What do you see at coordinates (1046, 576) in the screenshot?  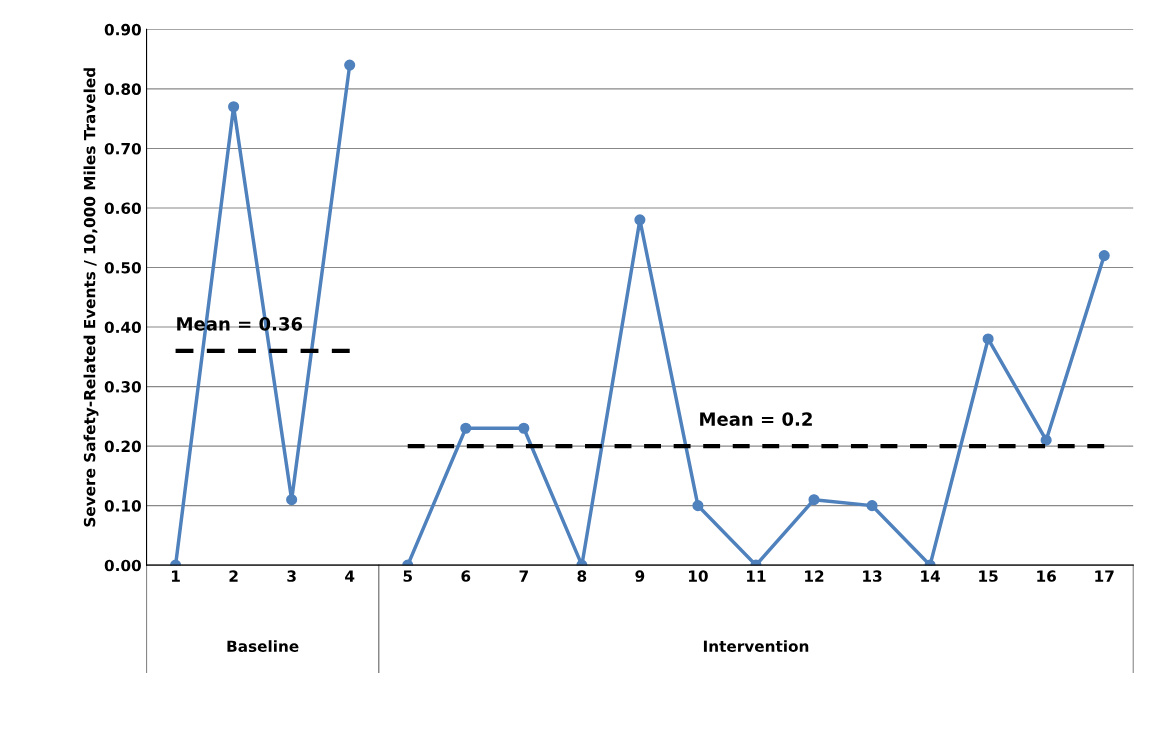 I see `x-tick-label: 16` at bounding box center [1046, 576].